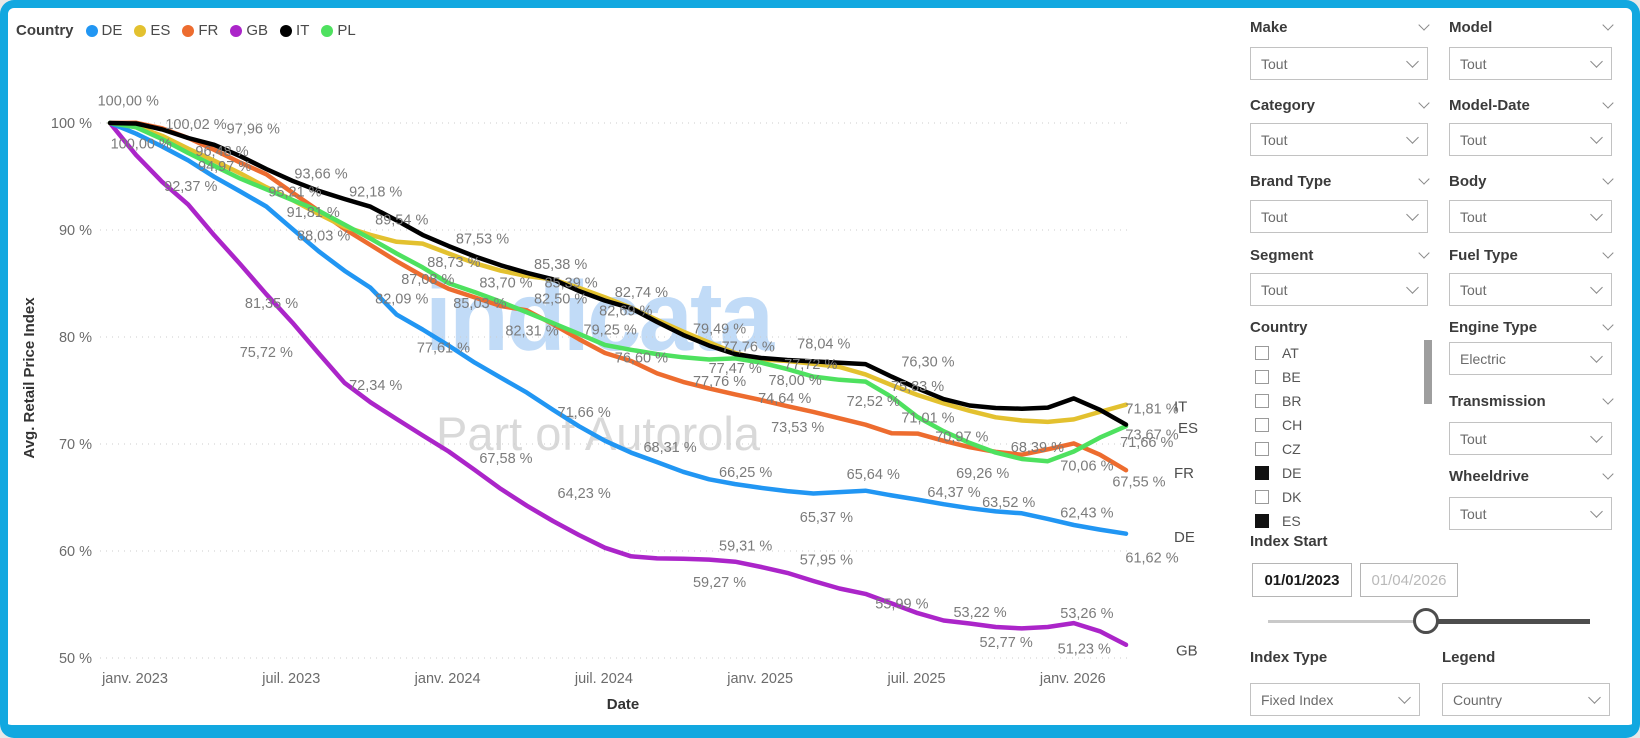 This screenshot has height=738, width=1640. Describe the element at coordinates (1531, 476) in the screenshot. I see `wheeldrive-filter-label: Wheeldrive` at that location.